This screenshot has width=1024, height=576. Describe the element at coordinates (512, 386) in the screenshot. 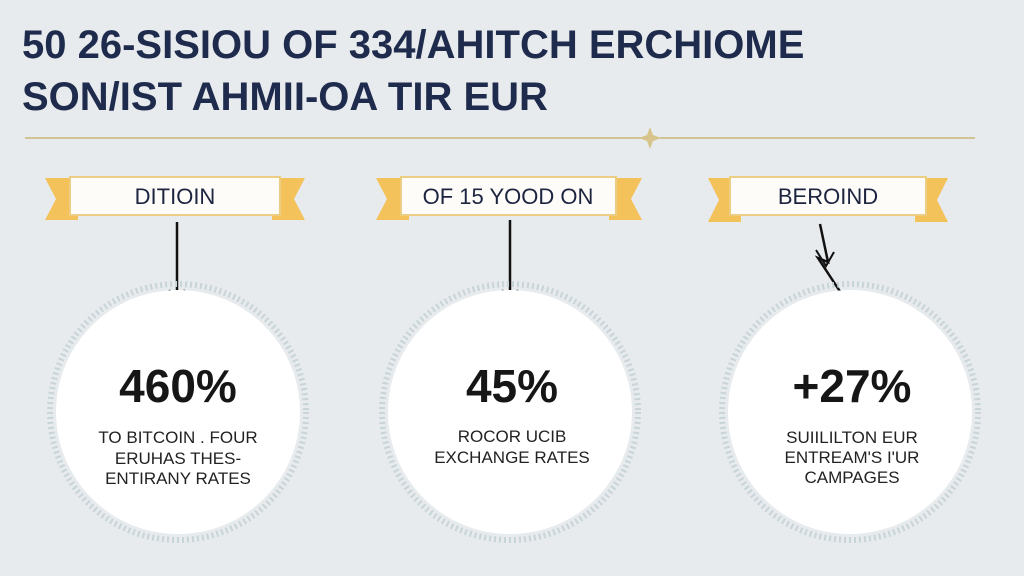

I see `stat: 45%` at that location.